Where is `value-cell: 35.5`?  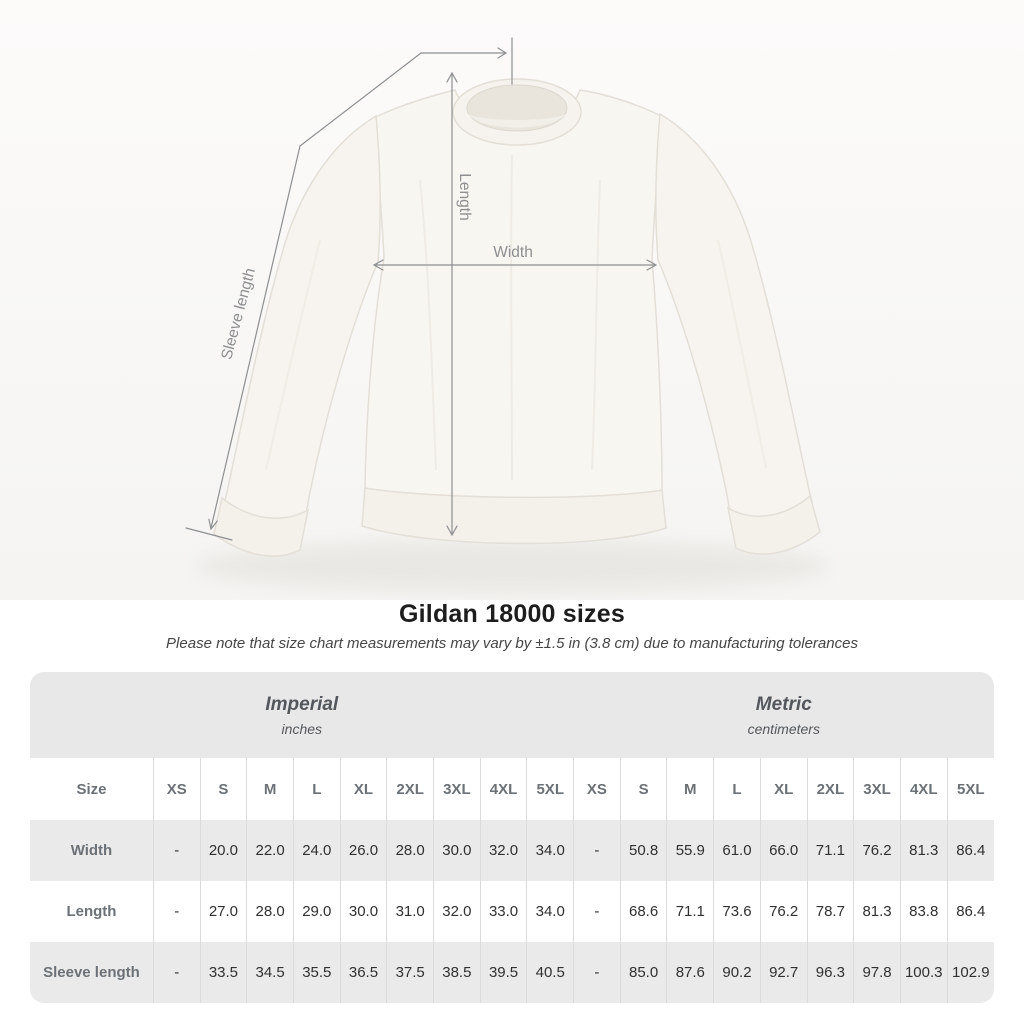
value-cell: 35.5 is located at coordinates (316, 972).